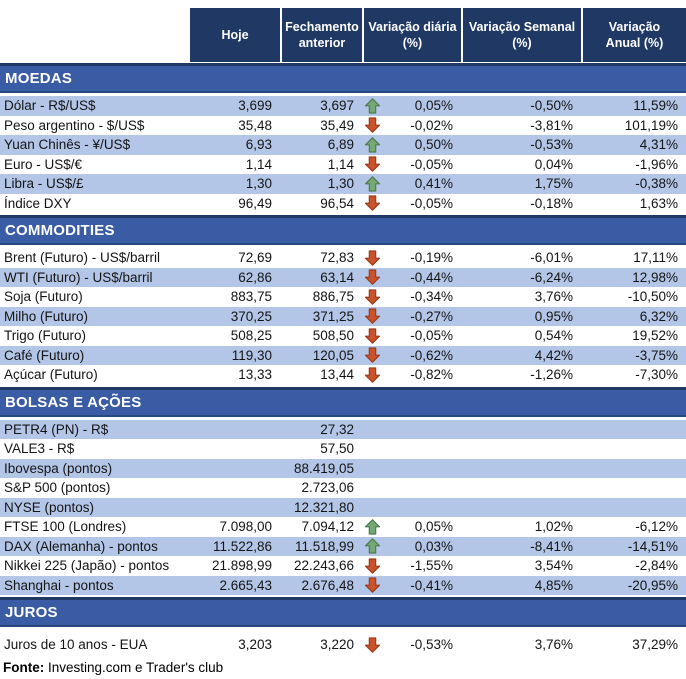 This screenshot has height=679, width=686. Describe the element at coordinates (82, 258) in the screenshot. I see `row-label: Brent (Futuro) - US$/barril` at that location.